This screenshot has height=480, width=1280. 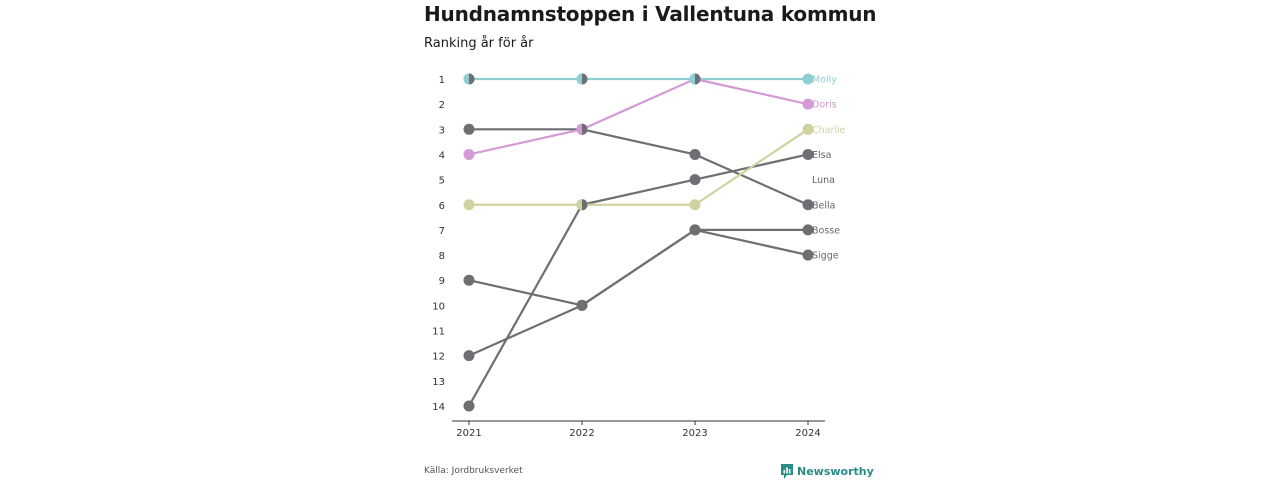 What do you see at coordinates (442, 181) in the screenshot?
I see `y-tick-label: 5` at bounding box center [442, 181].